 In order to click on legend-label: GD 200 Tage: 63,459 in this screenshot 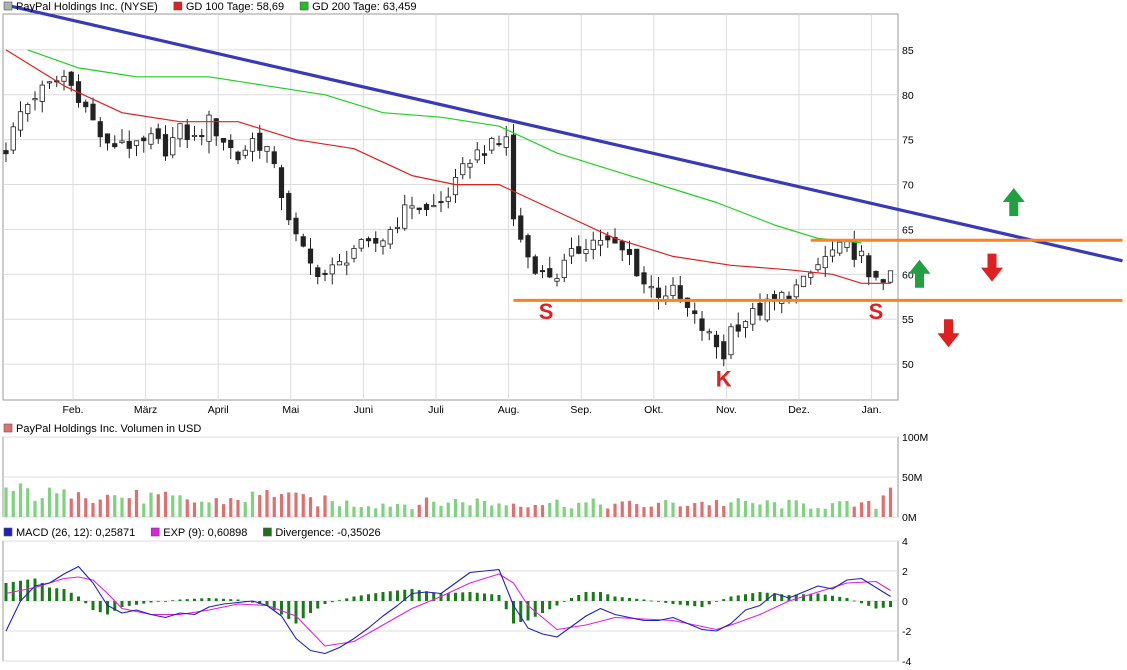, I will do `click(364, 7)`.